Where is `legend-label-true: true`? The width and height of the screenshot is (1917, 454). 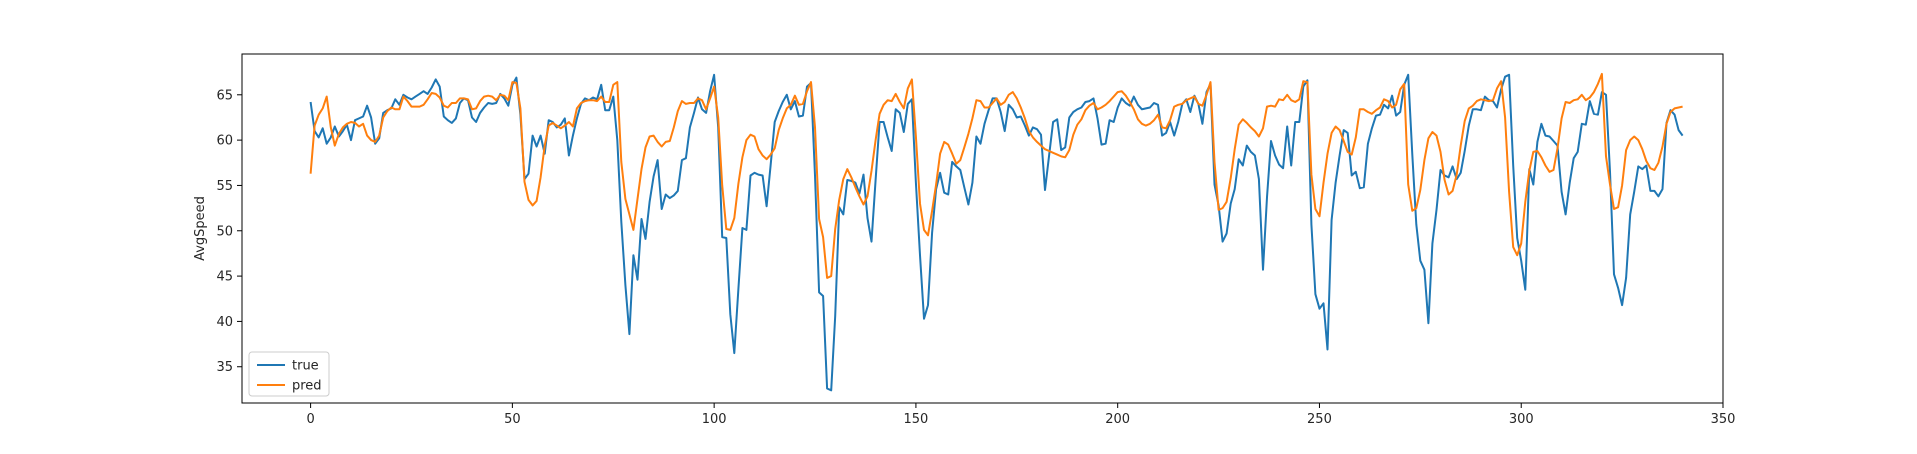
legend-label-true: true is located at coordinates (305, 366).